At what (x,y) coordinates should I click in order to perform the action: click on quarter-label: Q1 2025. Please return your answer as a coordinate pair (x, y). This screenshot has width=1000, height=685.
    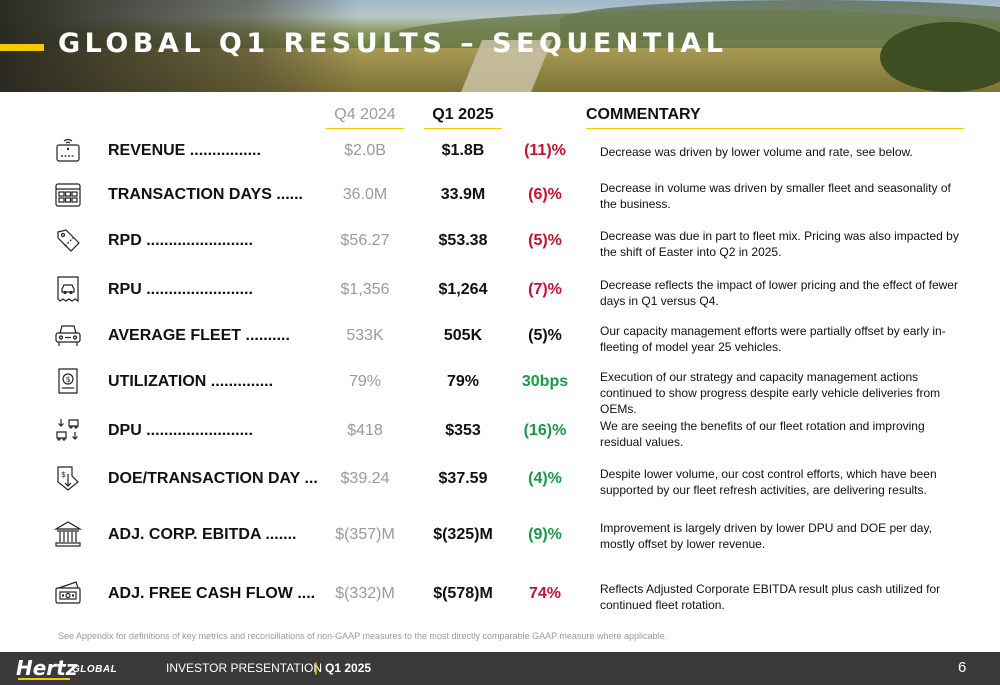
    Looking at the image, I should click on (348, 668).